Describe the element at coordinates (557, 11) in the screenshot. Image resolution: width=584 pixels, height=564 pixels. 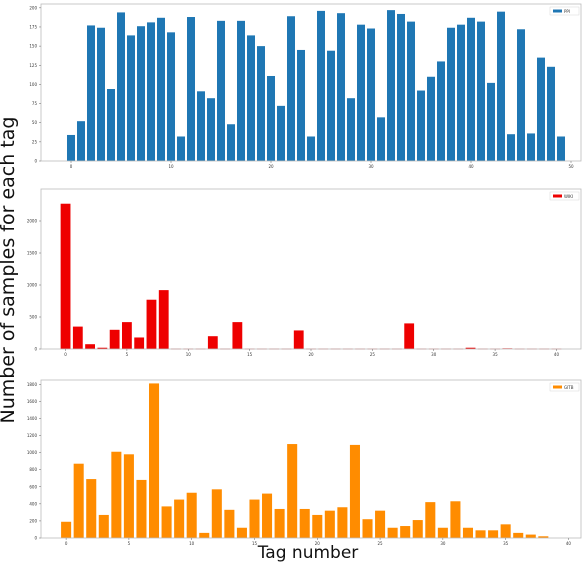
I see `ppi-legend-swatch` at that location.